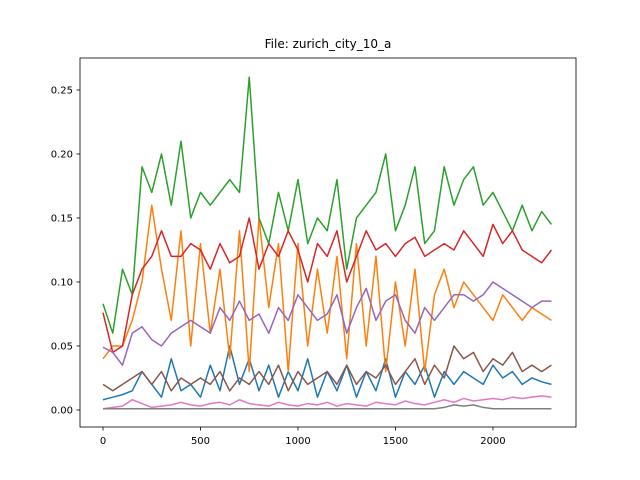 Image resolution: width=640 pixels, height=480 pixels. Describe the element at coordinates (200, 441) in the screenshot. I see `x-tick-label: 500` at that location.